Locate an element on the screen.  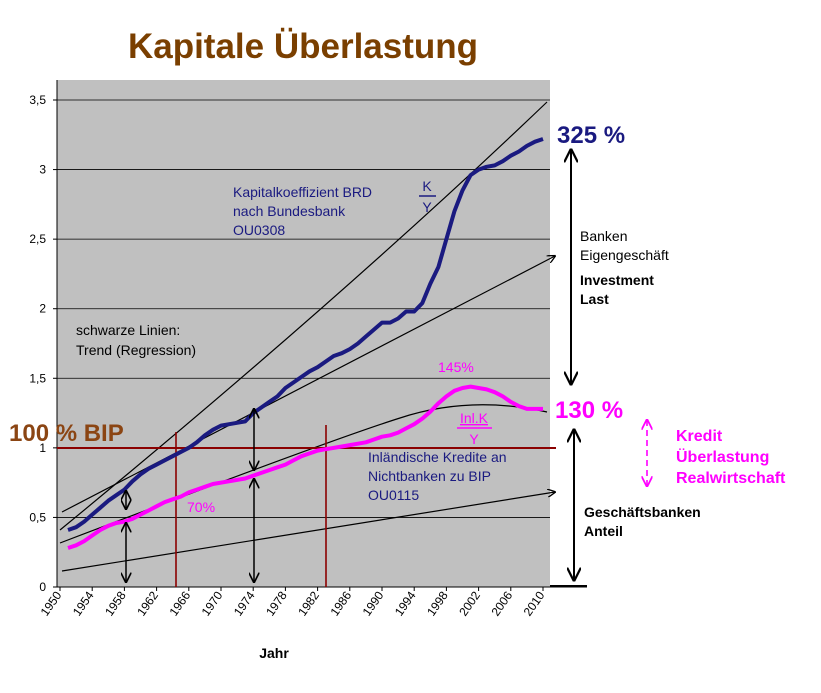
label-pct-70: 70% is located at coordinates (201, 507).